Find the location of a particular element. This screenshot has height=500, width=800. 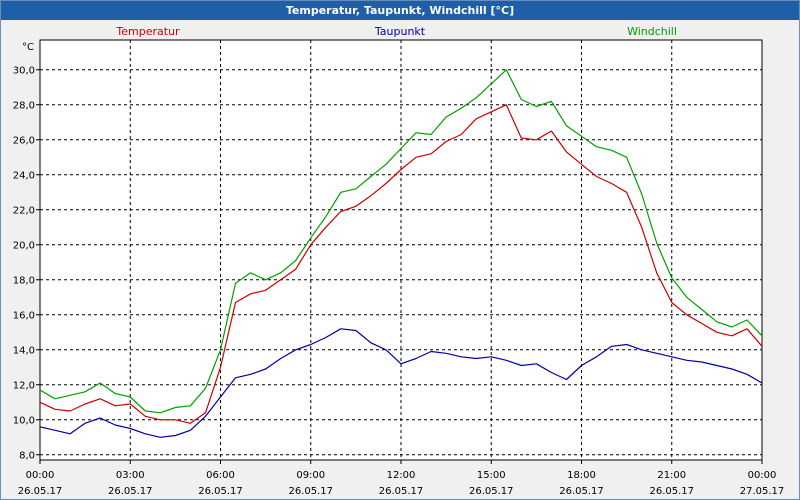

legend: Temperatur Taupunkt Windchill is located at coordinates (396, 31).